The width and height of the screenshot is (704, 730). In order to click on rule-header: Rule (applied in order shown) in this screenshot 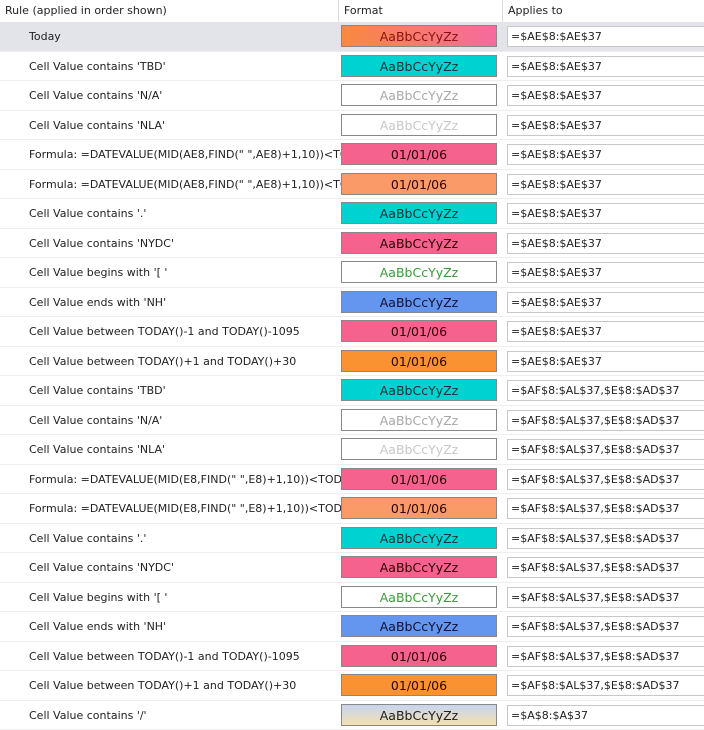, I will do `click(169, 11)`.